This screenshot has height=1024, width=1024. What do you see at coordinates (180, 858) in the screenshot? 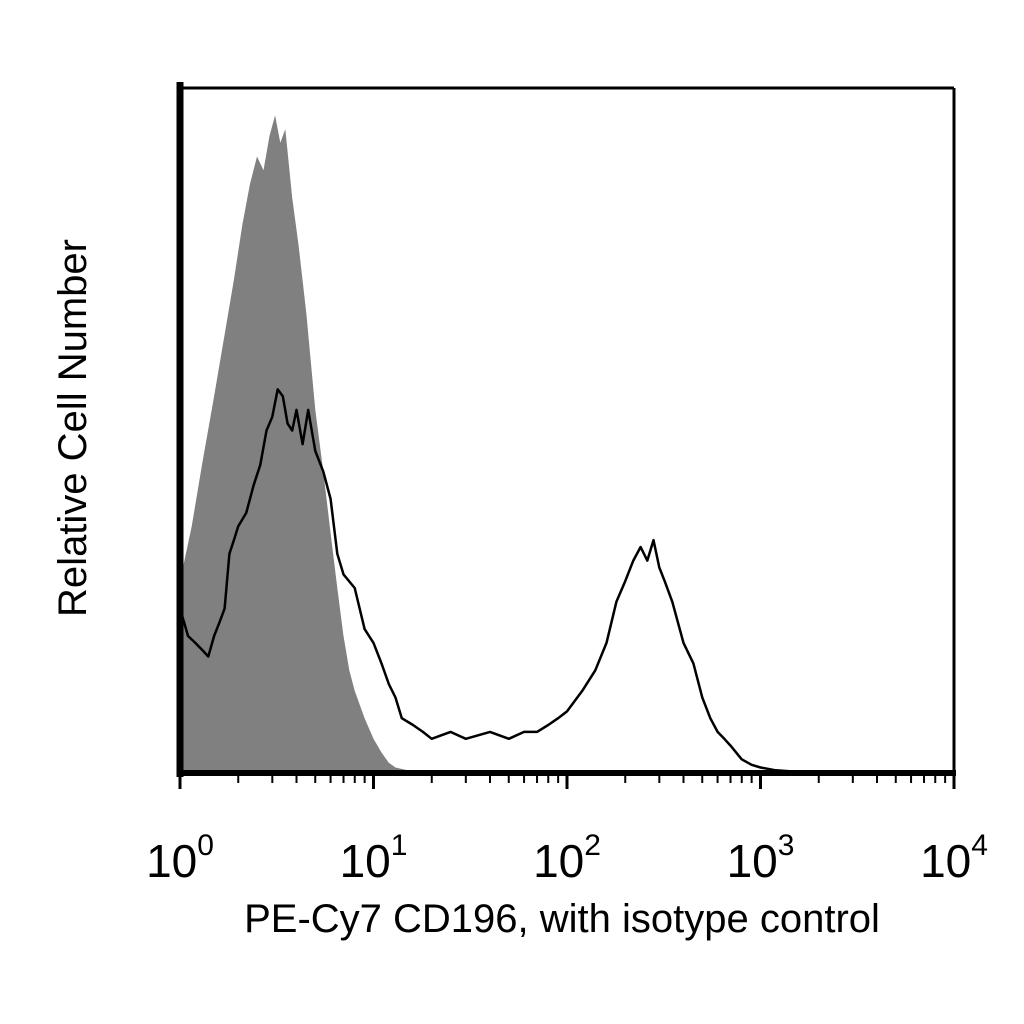
I see `x-tick-label: 10⁰` at bounding box center [180, 858].